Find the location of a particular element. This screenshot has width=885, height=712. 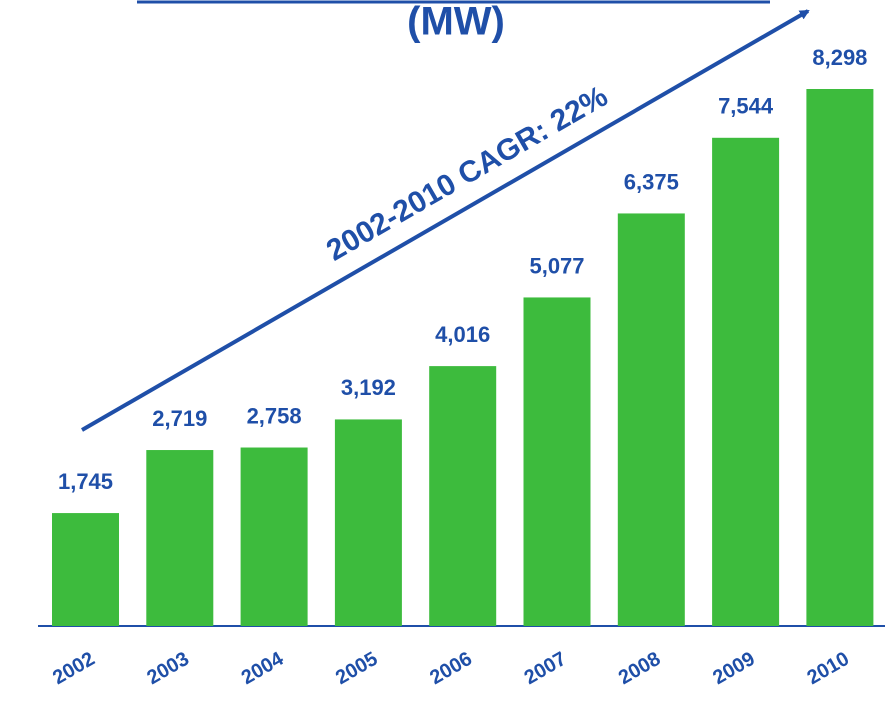

x-tick-label: 2008 is located at coordinates (640, 668).